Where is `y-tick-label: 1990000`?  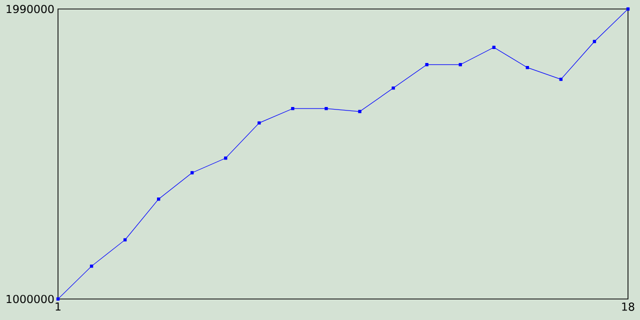
y-tick-label: 1990000 is located at coordinates (30, 9).